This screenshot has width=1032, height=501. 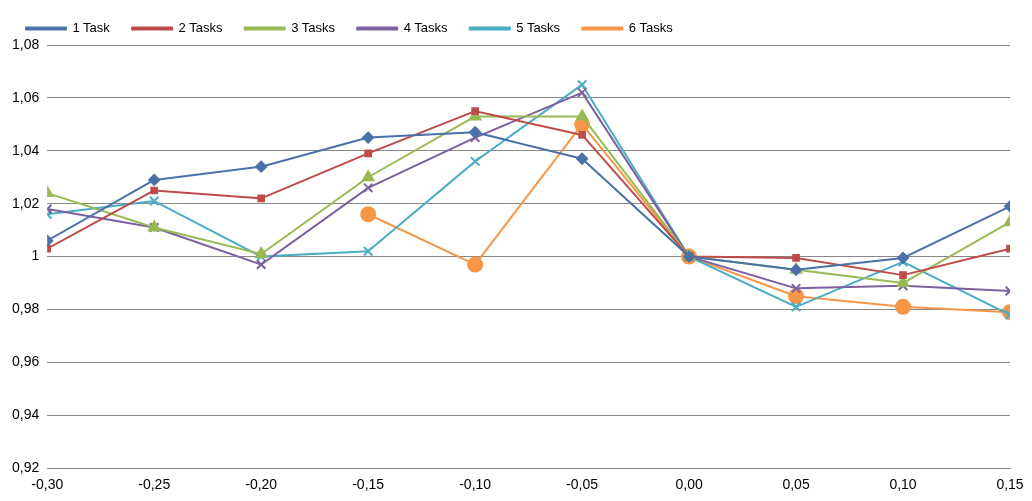 What do you see at coordinates (796, 484) in the screenshot?
I see `x-tick-label: 0,05` at bounding box center [796, 484].